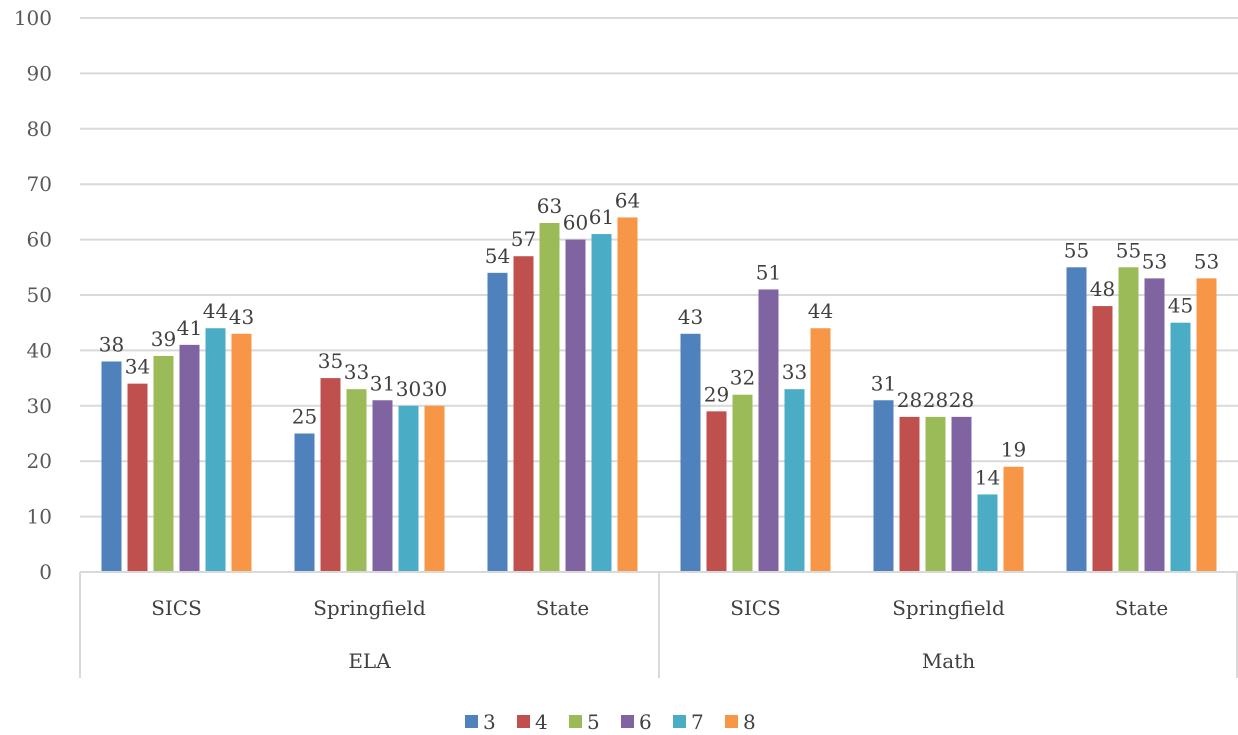 The image size is (1238, 735). What do you see at coordinates (749, 722) in the screenshot?
I see `legend-label: 8` at bounding box center [749, 722].